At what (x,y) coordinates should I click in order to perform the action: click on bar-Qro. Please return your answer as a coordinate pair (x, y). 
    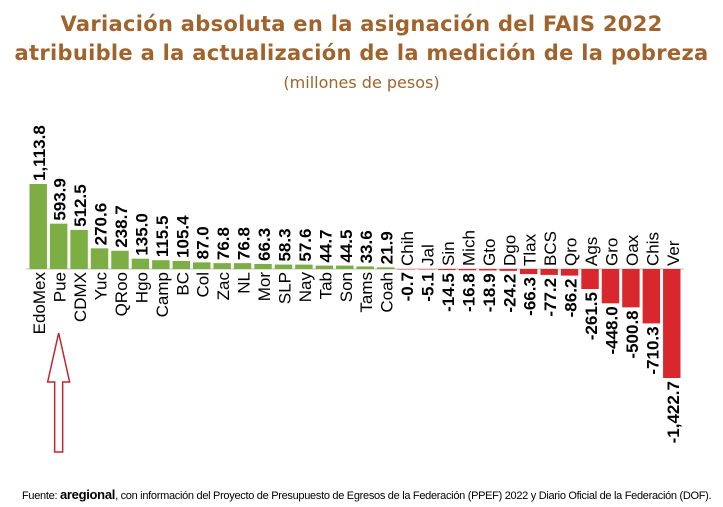
    Looking at the image, I should click on (569, 272).